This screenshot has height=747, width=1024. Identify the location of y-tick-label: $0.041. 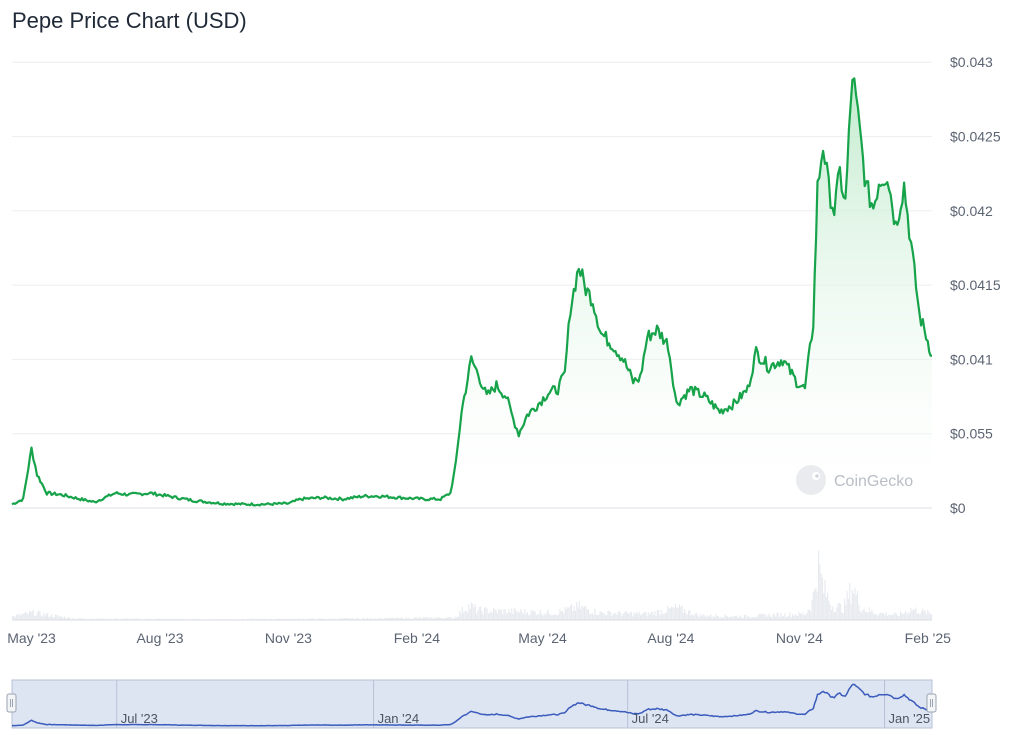
(971, 359).